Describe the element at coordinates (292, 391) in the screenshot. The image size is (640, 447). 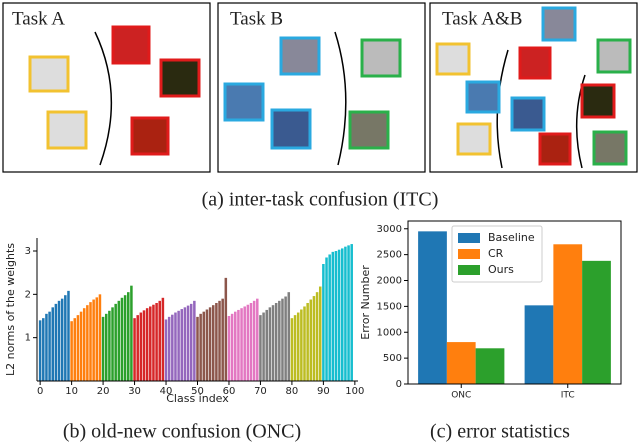
I see `x-tick-label: 80` at that location.